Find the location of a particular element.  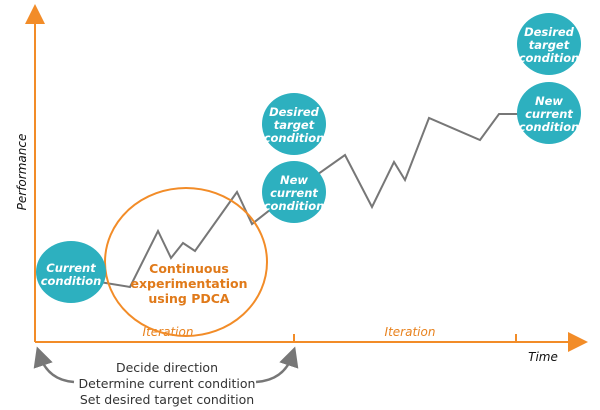

pdca-circle is located at coordinates (186, 262).